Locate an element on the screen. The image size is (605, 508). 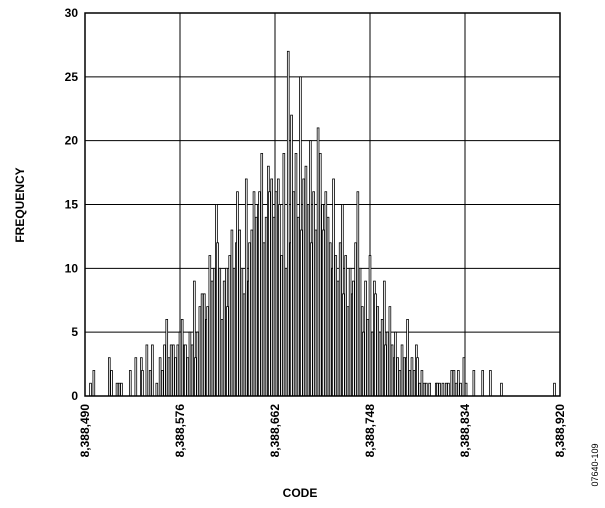
x-tick-label: 8,388,748 is located at coordinates (370, 431).